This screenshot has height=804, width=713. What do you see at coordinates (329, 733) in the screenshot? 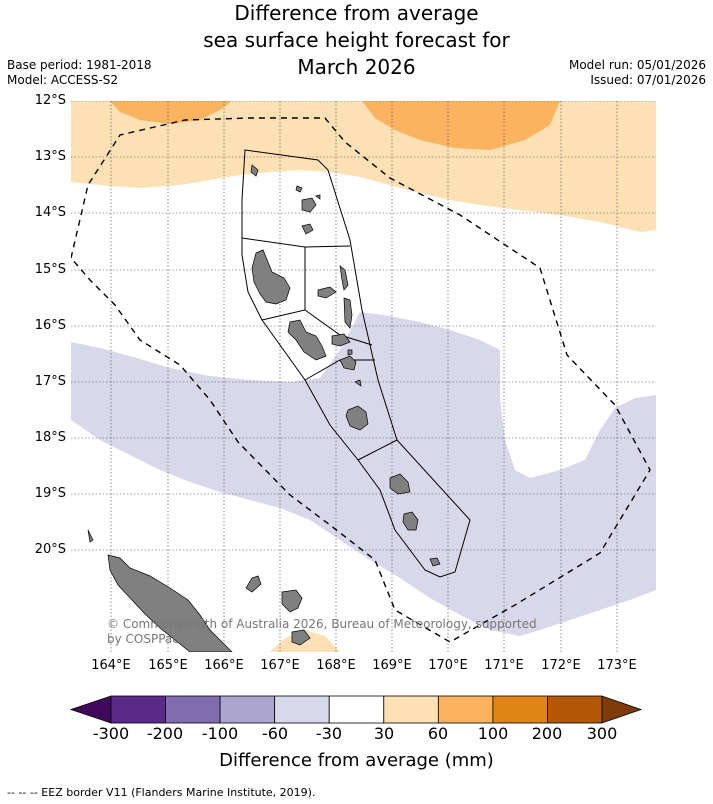
I see `colorbar-tick: -30` at bounding box center [329, 733].